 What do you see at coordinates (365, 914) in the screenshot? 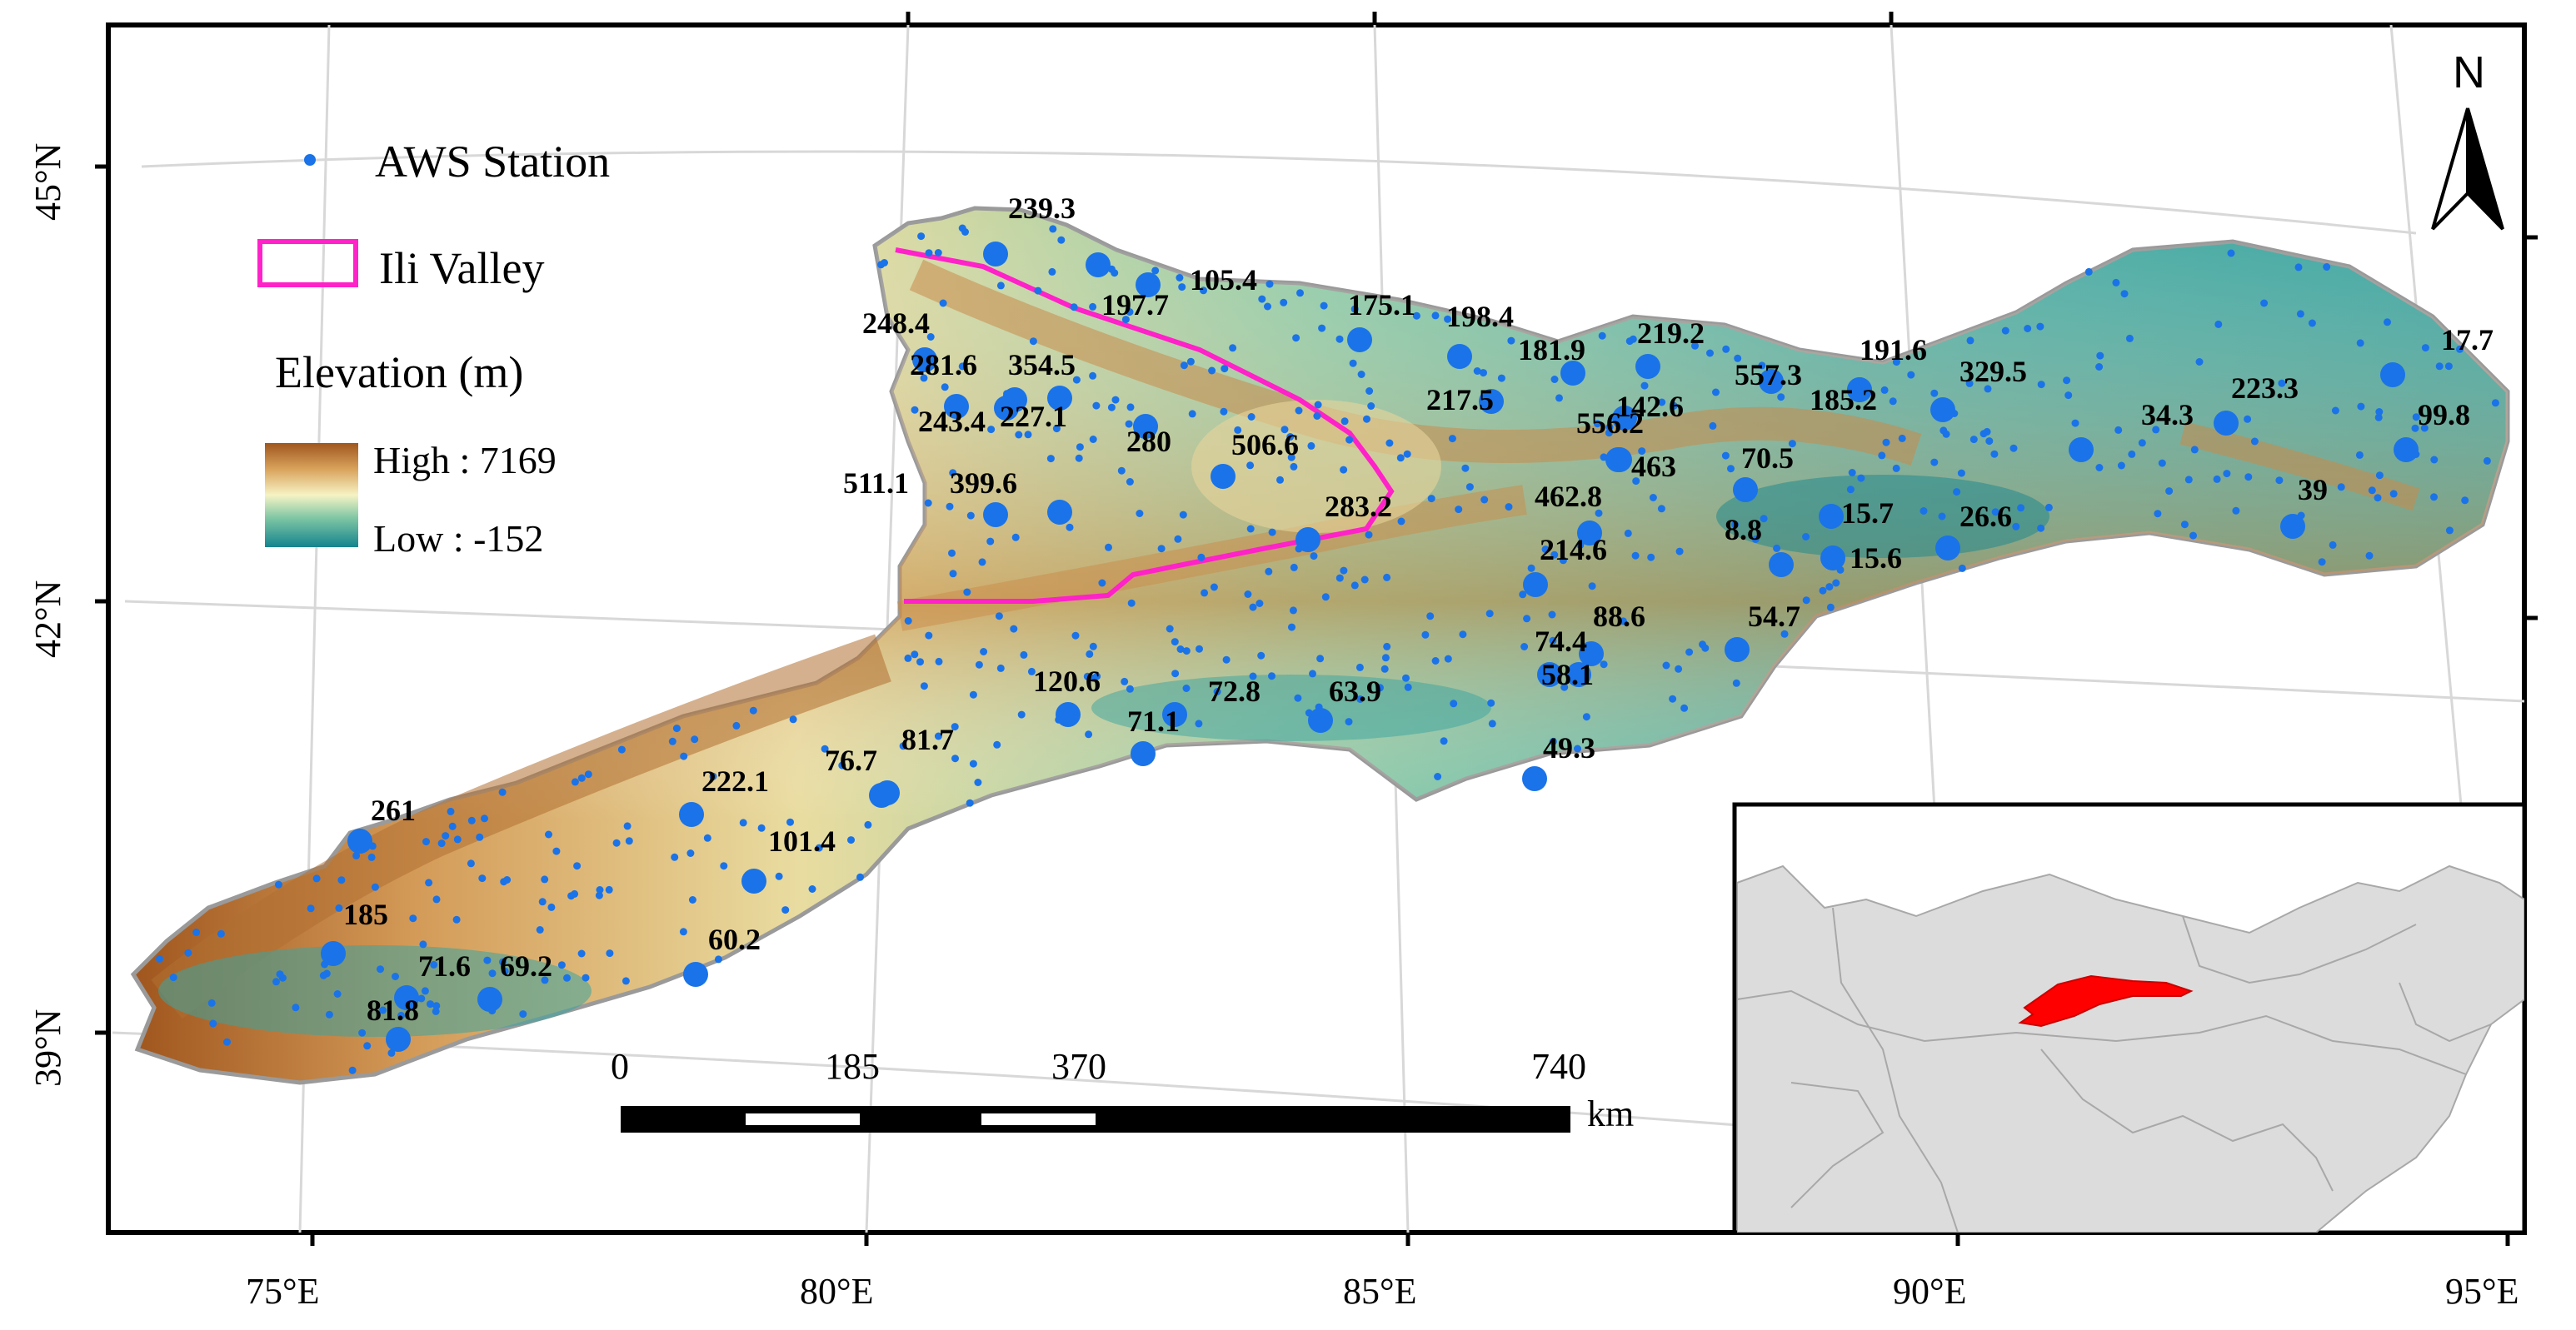
I see `precip-value-label: 185` at bounding box center [365, 914].